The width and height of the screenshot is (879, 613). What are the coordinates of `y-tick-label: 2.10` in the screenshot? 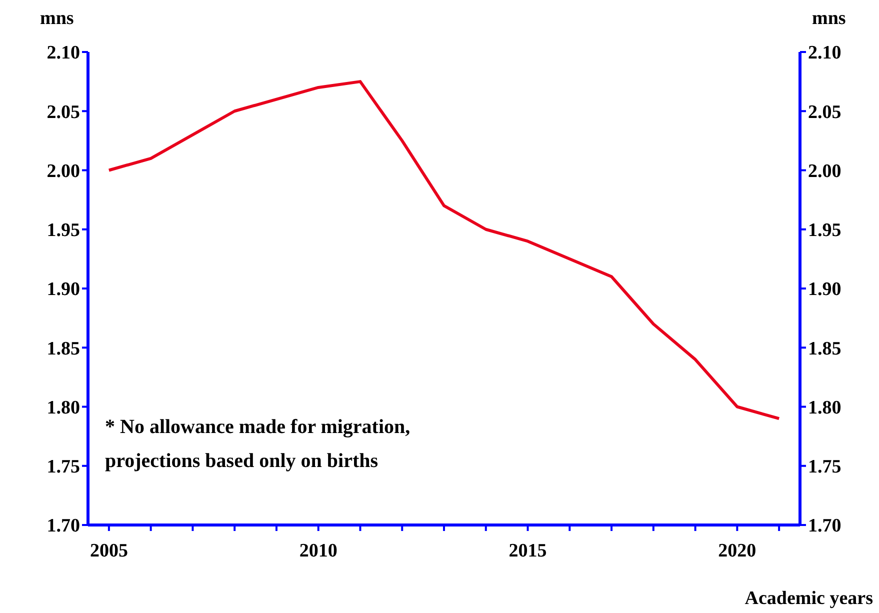 It's located at (63, 53).